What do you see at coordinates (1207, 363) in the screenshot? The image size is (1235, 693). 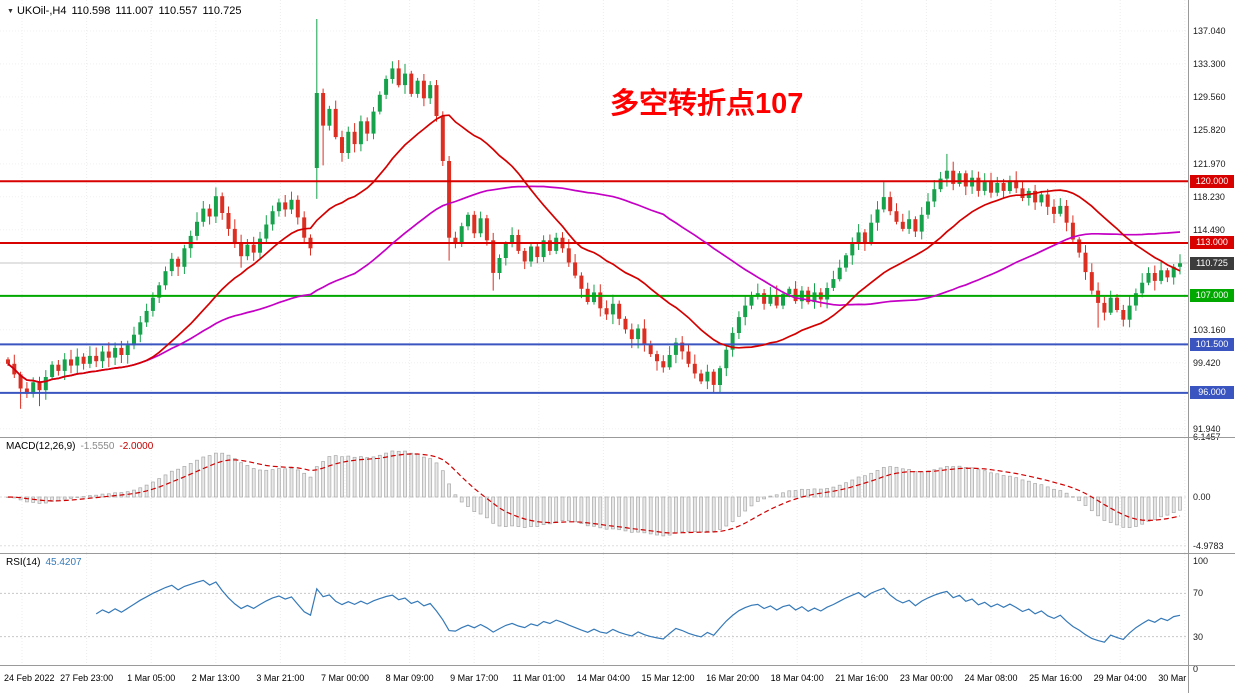 I see `price-axis-label: 99.420` at bounding box center [1207, 363].